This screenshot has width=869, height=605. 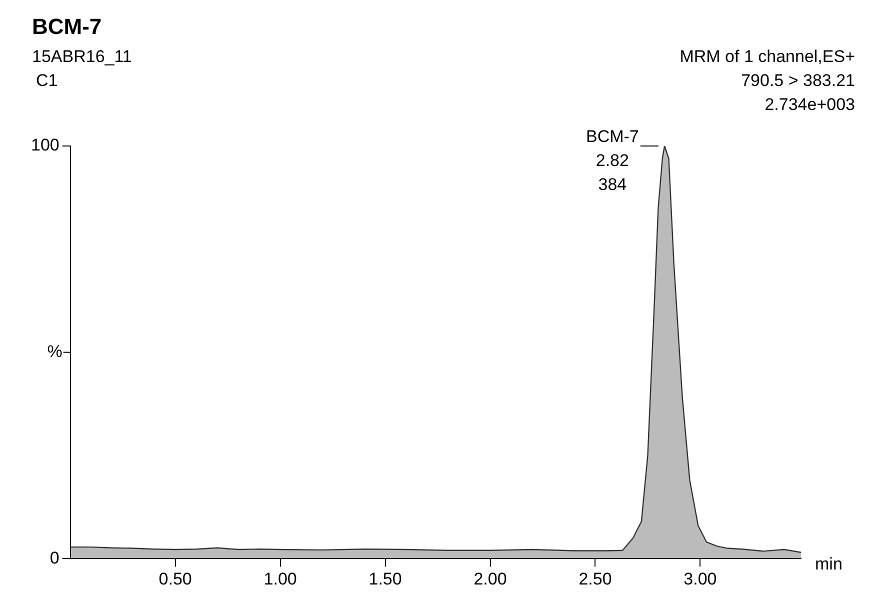 I want to click on annotation: BCM-7 2.82 384, so click(x=612, y=160).